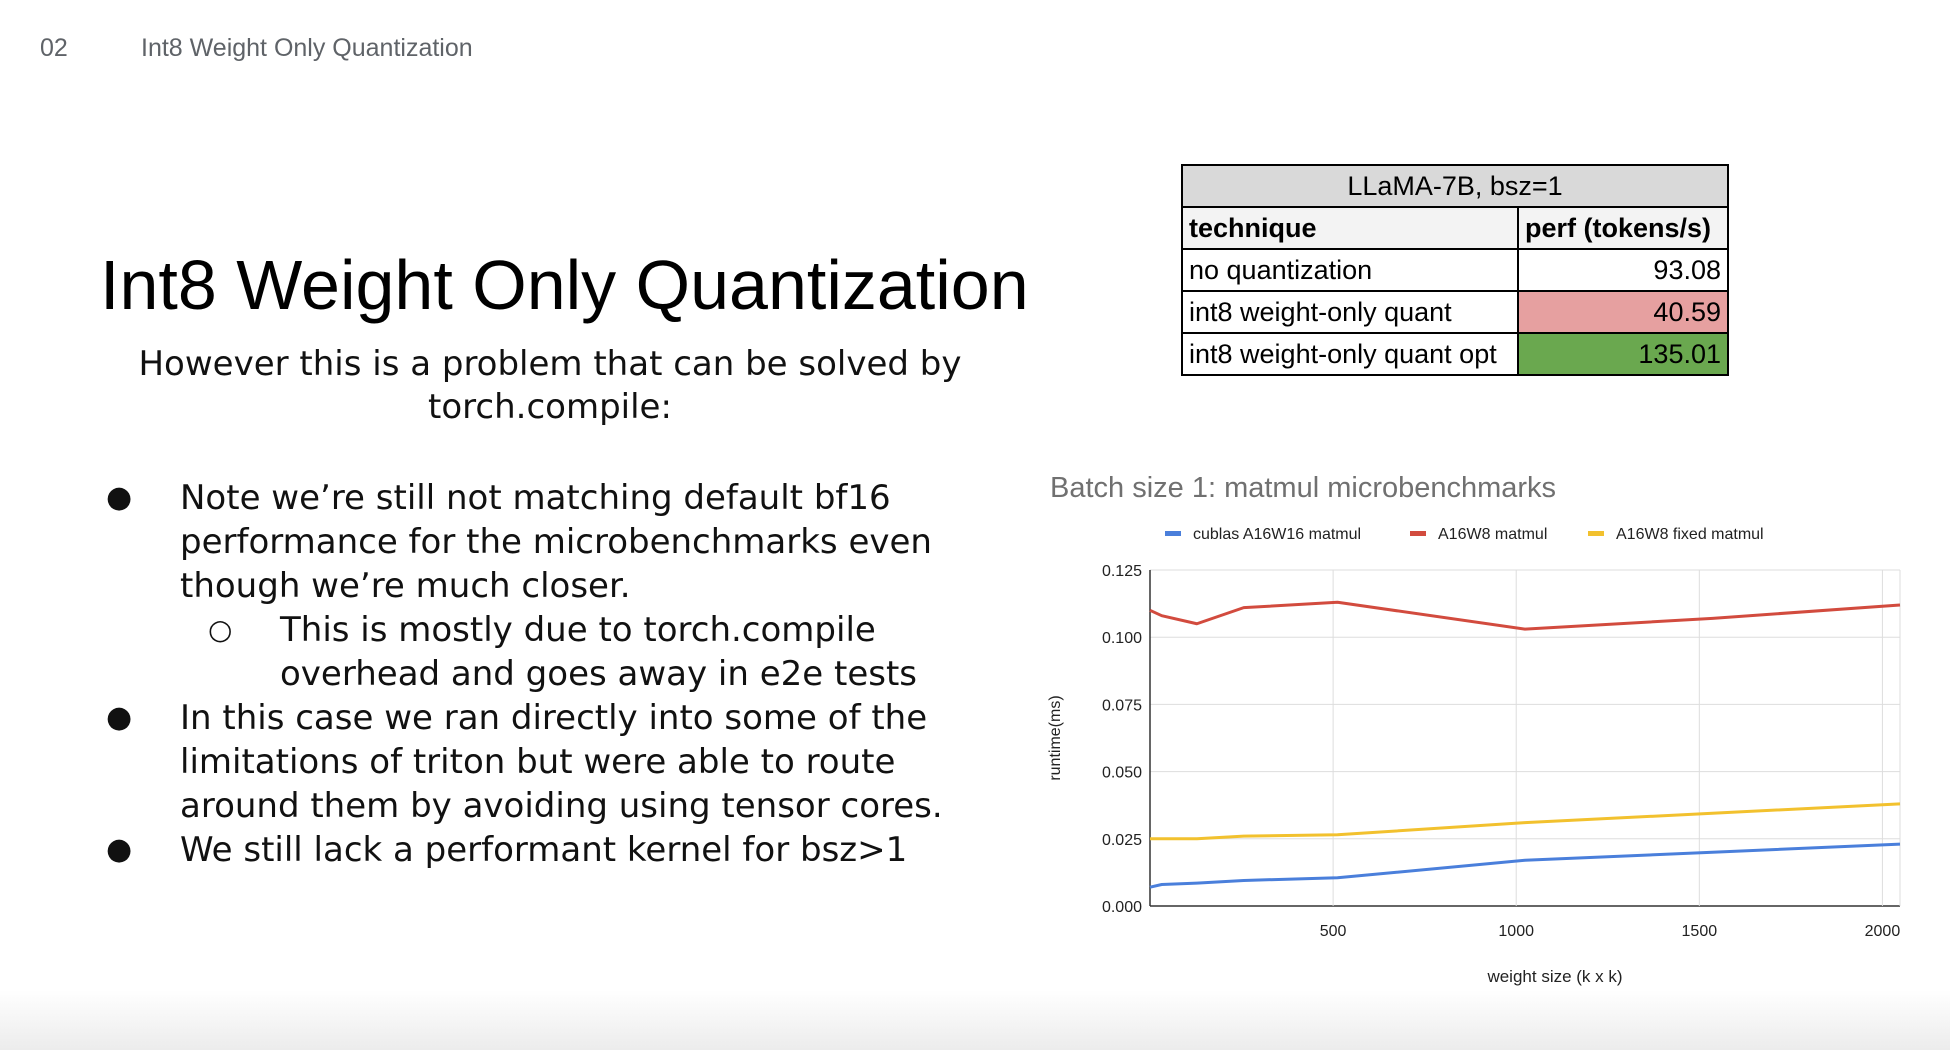  Describe the element at coordinates (1623, 228) in the screenshot. I see `header-perf: perf (tokens/s)` at that location.